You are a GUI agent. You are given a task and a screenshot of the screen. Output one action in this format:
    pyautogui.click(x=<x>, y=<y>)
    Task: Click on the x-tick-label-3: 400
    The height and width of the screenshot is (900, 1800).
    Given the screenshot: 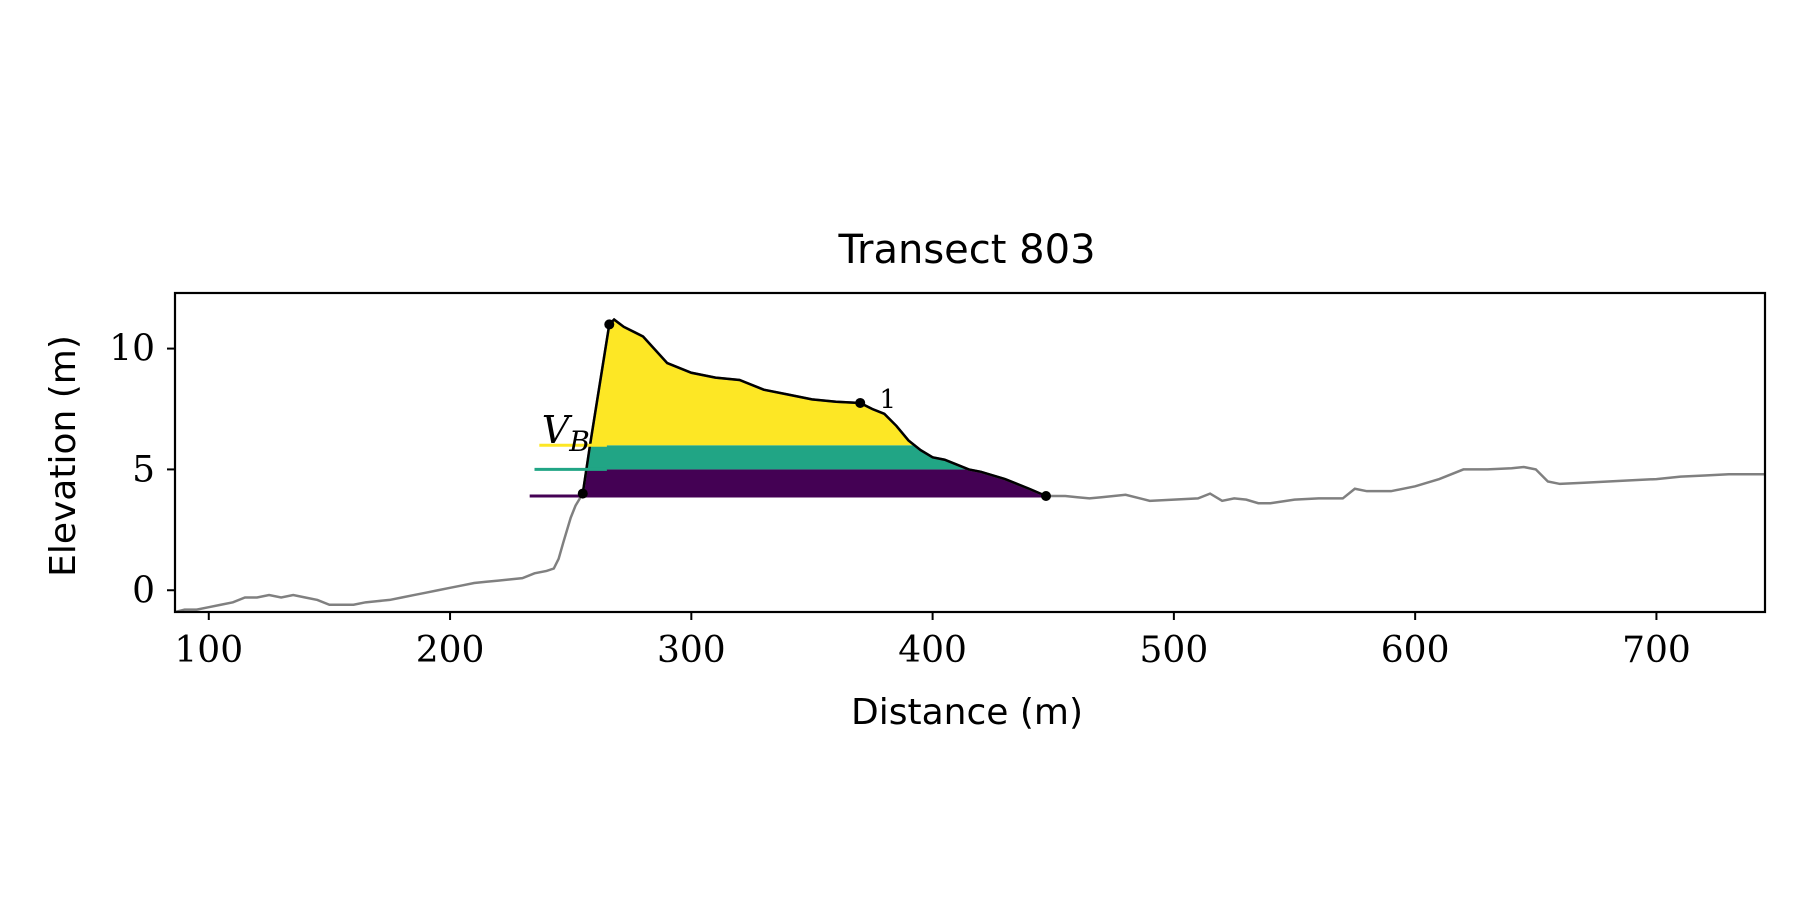 What is the action you would take?
    pyautogui.click(x=932, y=650)
    